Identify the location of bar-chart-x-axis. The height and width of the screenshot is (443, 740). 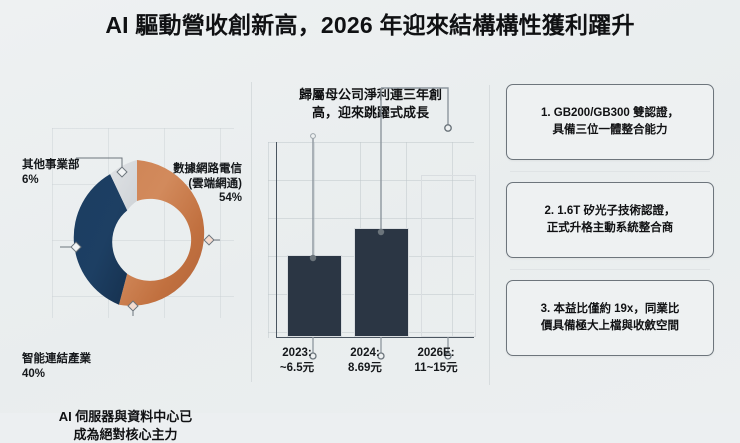
(375, 337).